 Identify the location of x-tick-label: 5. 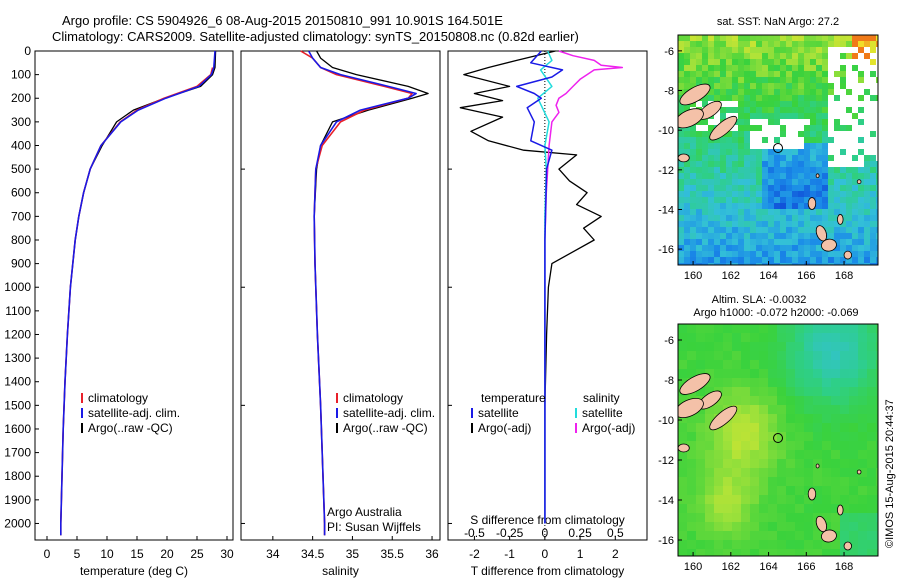
(77, 554).